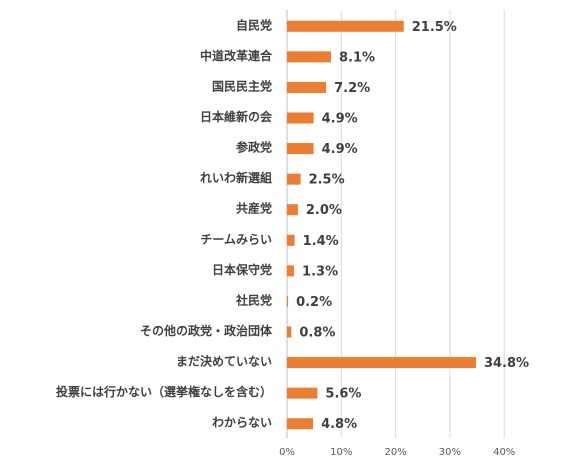  I want to click on data-label: 34.8%, so click(506, 363).